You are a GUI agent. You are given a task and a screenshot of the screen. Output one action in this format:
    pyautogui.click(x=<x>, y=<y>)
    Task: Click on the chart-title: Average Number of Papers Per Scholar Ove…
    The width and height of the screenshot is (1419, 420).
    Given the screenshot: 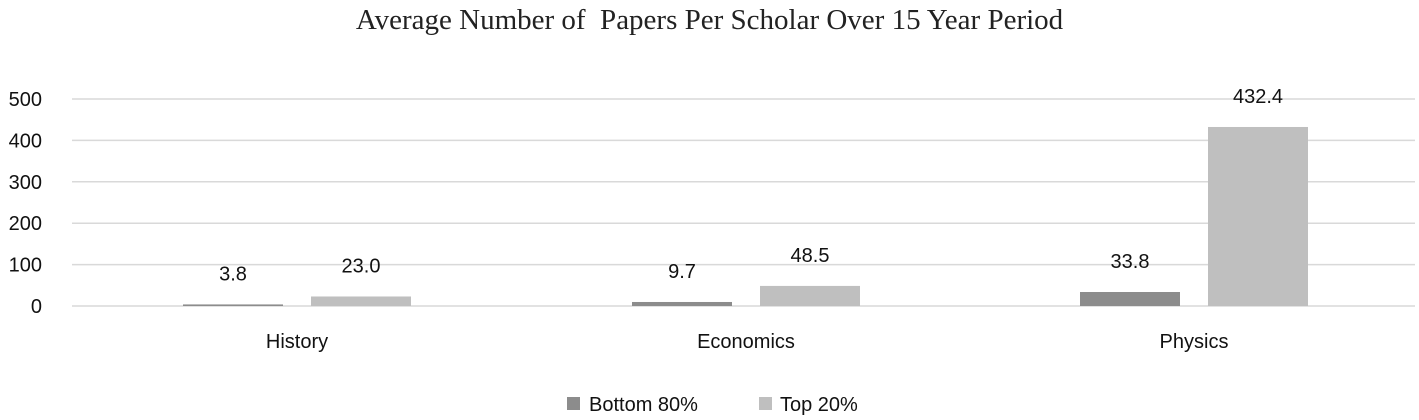 What is the action you would take?
    pyautogui.click(x=709, y=20)
    